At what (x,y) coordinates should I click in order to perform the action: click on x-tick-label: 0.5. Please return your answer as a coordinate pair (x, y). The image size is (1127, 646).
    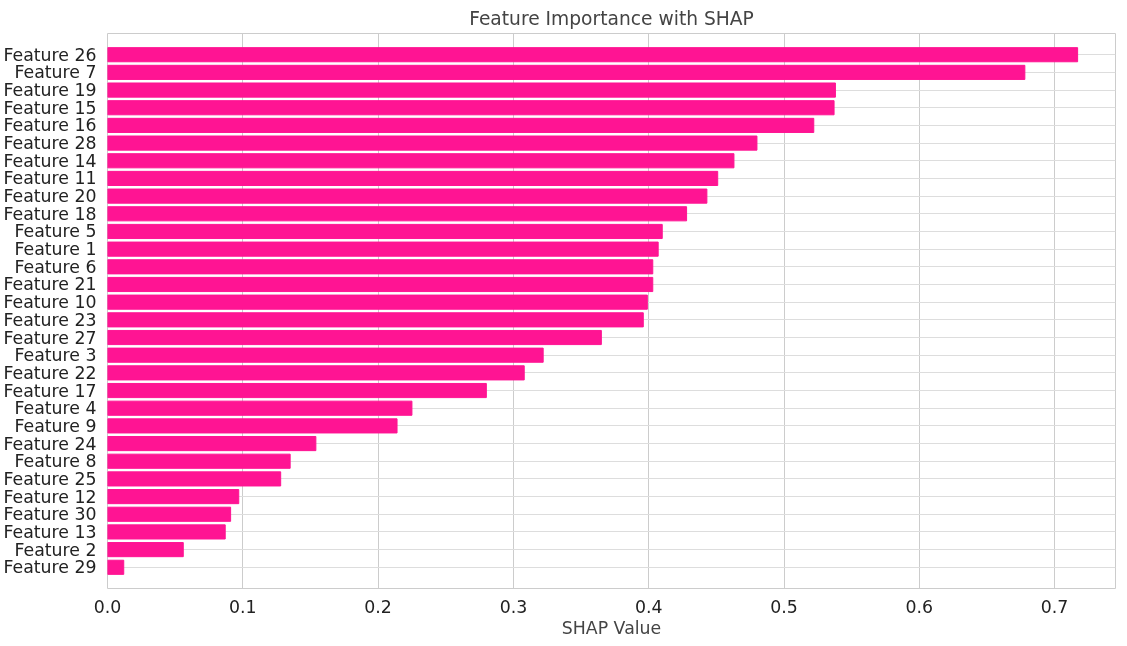
    Looking at the image, I should click on (784, 606).